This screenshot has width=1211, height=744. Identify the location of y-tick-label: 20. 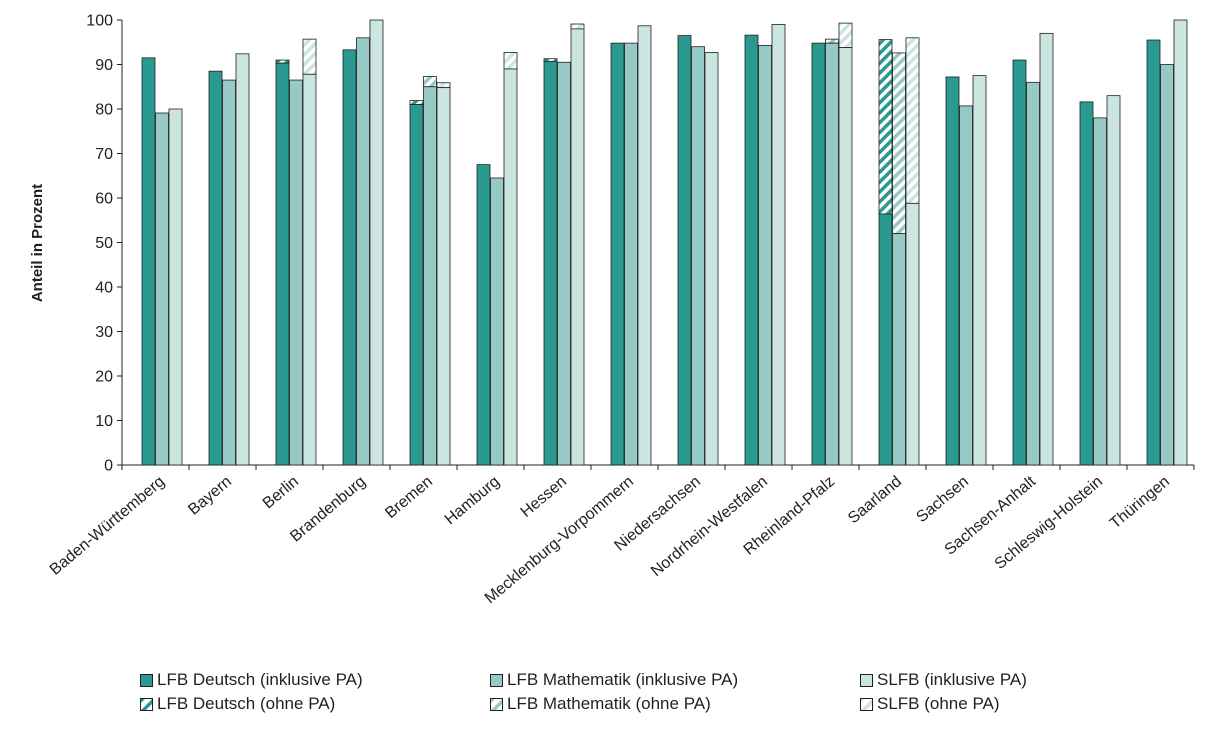
(104, 377).